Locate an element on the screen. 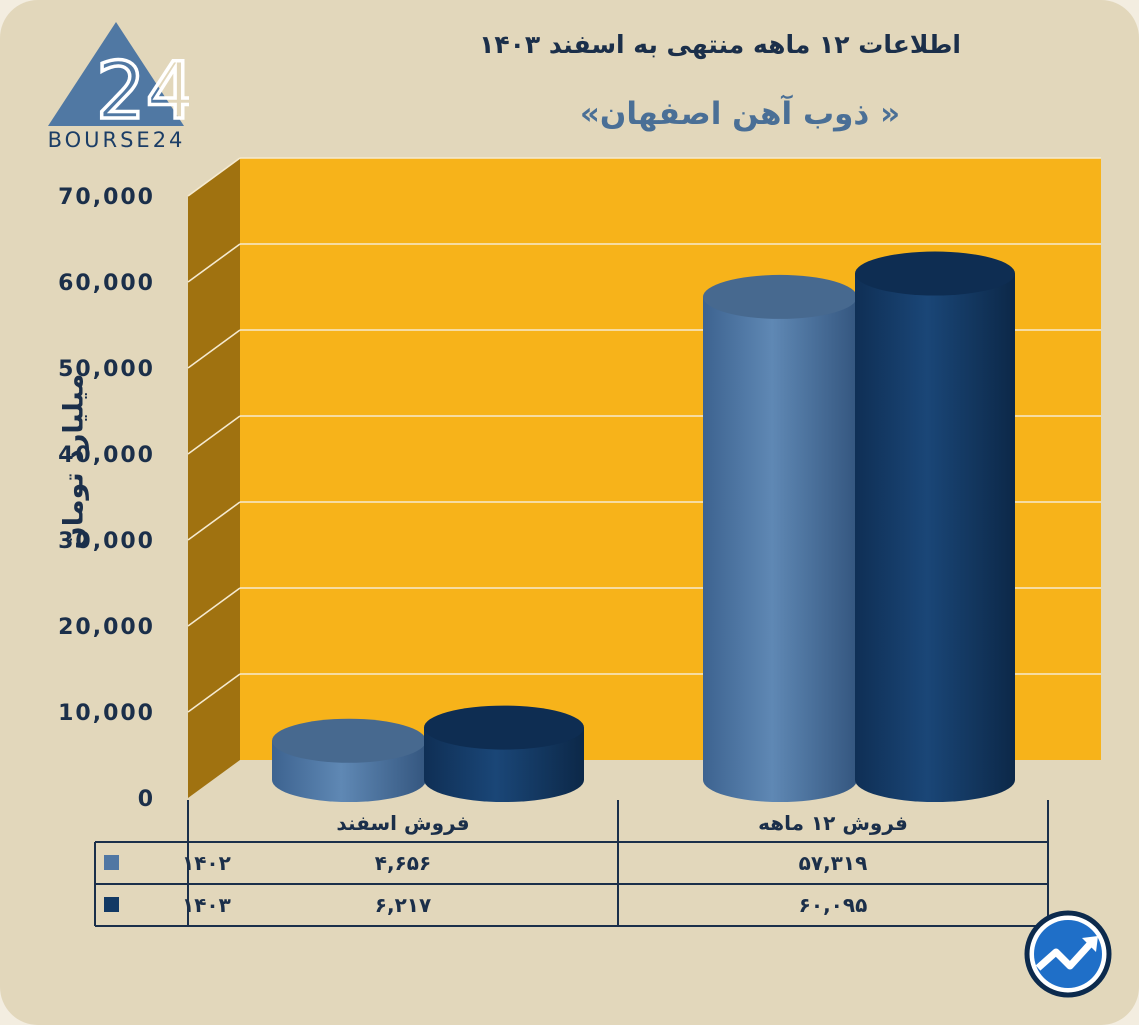 Image resolution: width=1139 pixels, height=1025 pixels. data-label: ۶۰,۰۹۵ is located at coordinates (833, 905).